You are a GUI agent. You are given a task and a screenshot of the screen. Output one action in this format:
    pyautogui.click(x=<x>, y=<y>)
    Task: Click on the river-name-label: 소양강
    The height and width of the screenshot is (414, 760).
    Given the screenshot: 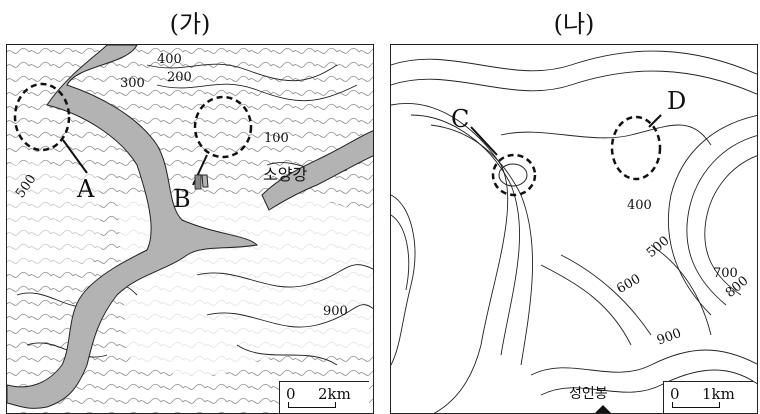 What is the action you would take?
    pyautogui.click(x=285, y=174)
    